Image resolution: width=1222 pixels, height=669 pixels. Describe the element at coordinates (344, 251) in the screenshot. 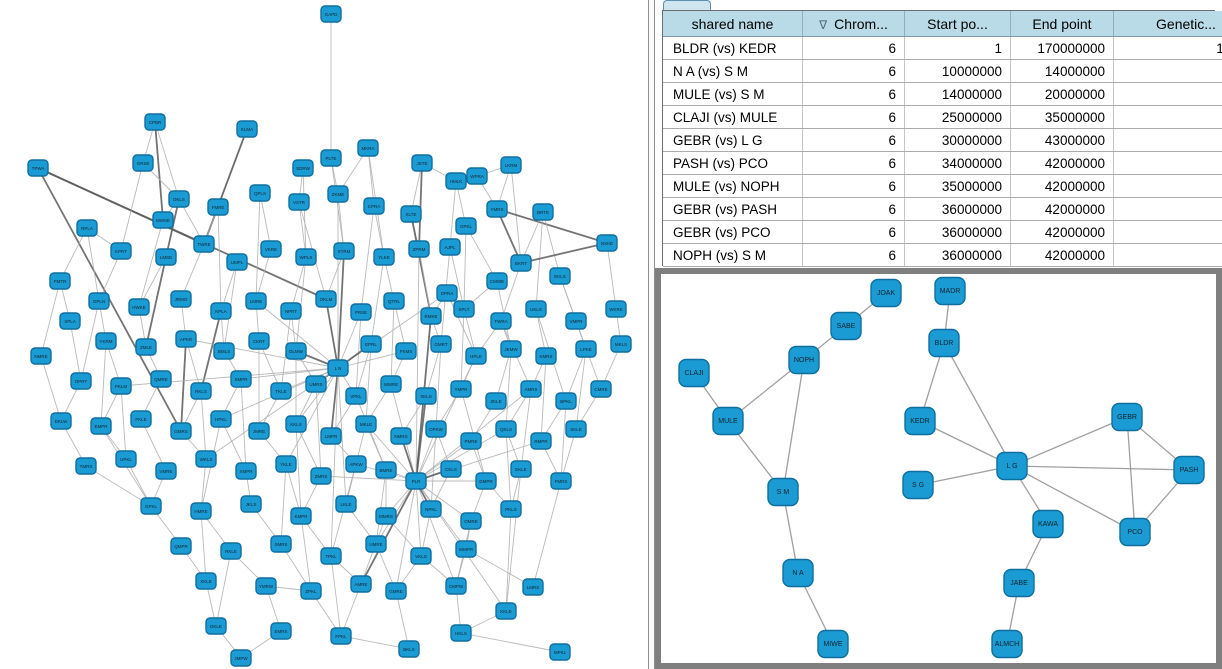

I see `network-node: XTRM` at that location.